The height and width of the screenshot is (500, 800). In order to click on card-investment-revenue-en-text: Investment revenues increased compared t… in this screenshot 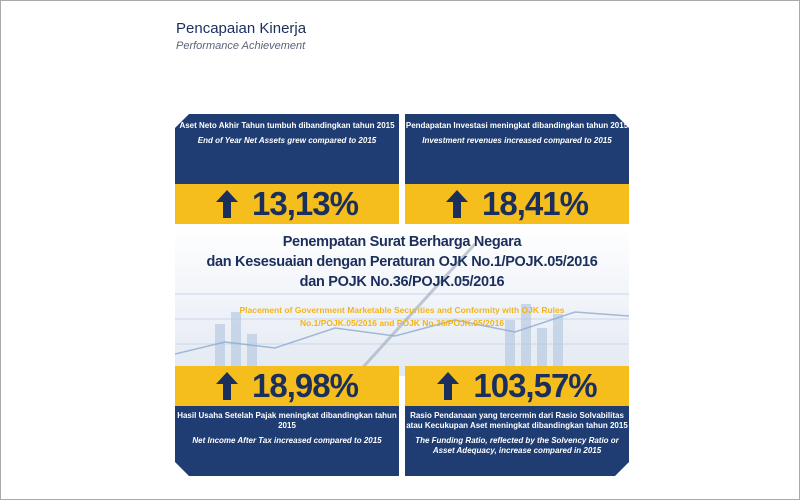, I will do `click(517, 140)`.